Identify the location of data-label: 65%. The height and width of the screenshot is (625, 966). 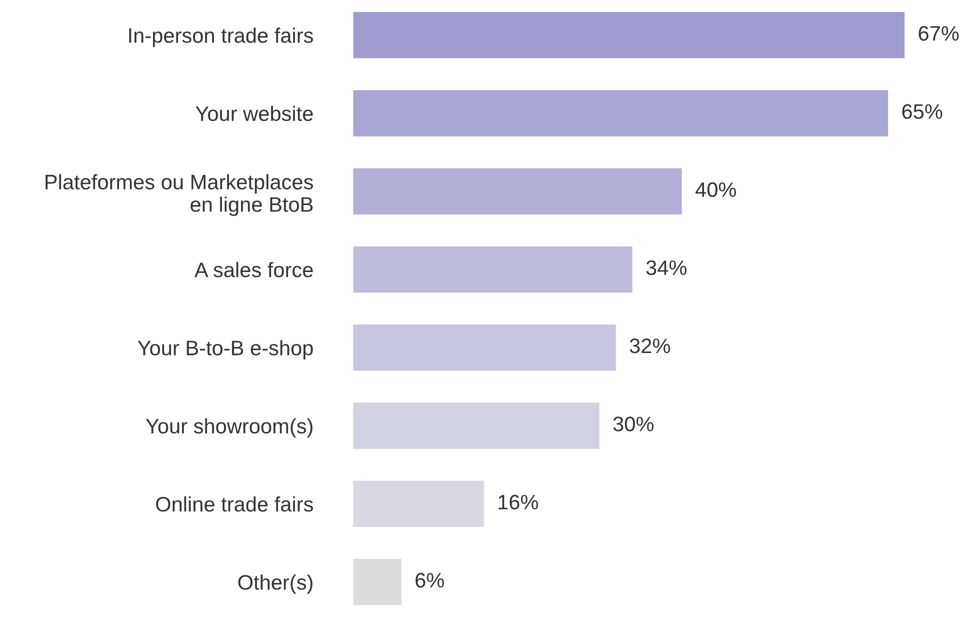
(922, 111).